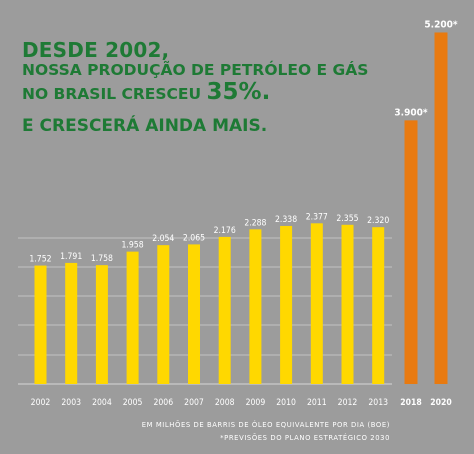 The width and height of the screenshot is (474, 454). Describe the element at coordinates (133, 403) in the screenshot. I see `tick-label-2005: 2005` at that location.